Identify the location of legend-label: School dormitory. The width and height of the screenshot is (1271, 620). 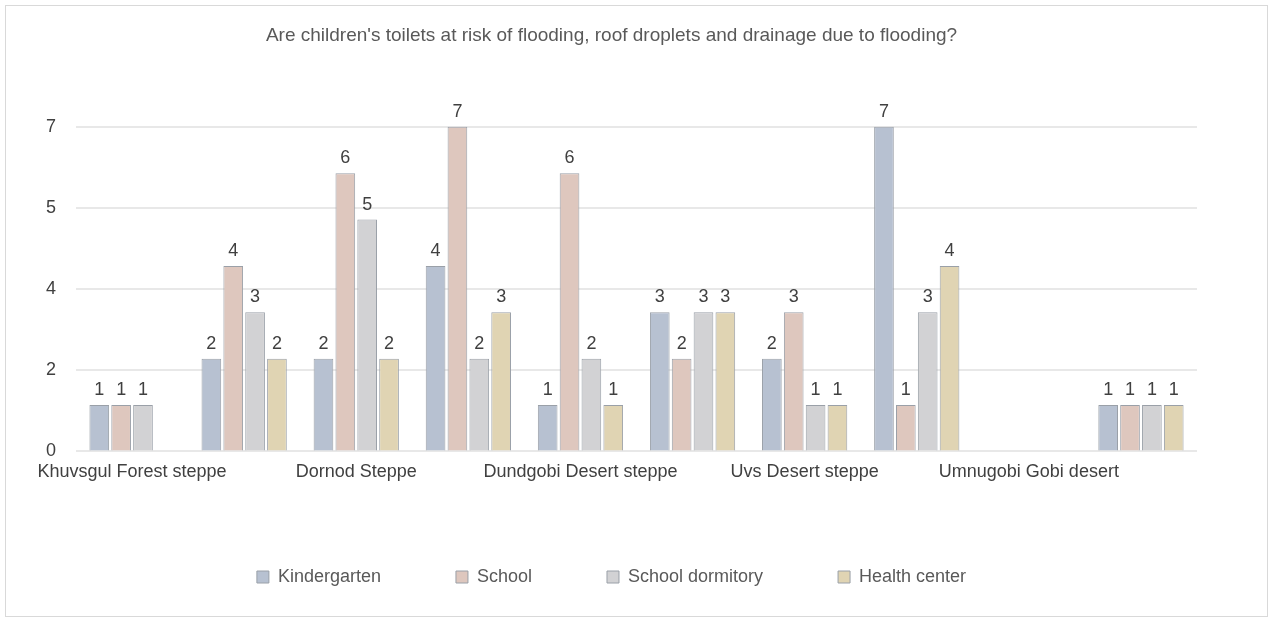
(696, 575).